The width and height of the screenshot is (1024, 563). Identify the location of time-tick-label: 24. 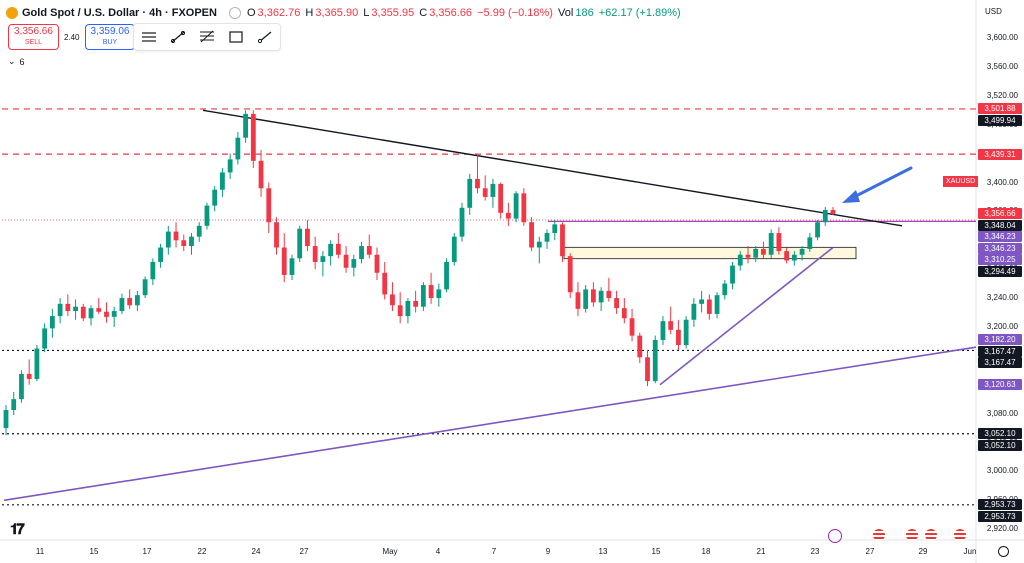
(256, 551).